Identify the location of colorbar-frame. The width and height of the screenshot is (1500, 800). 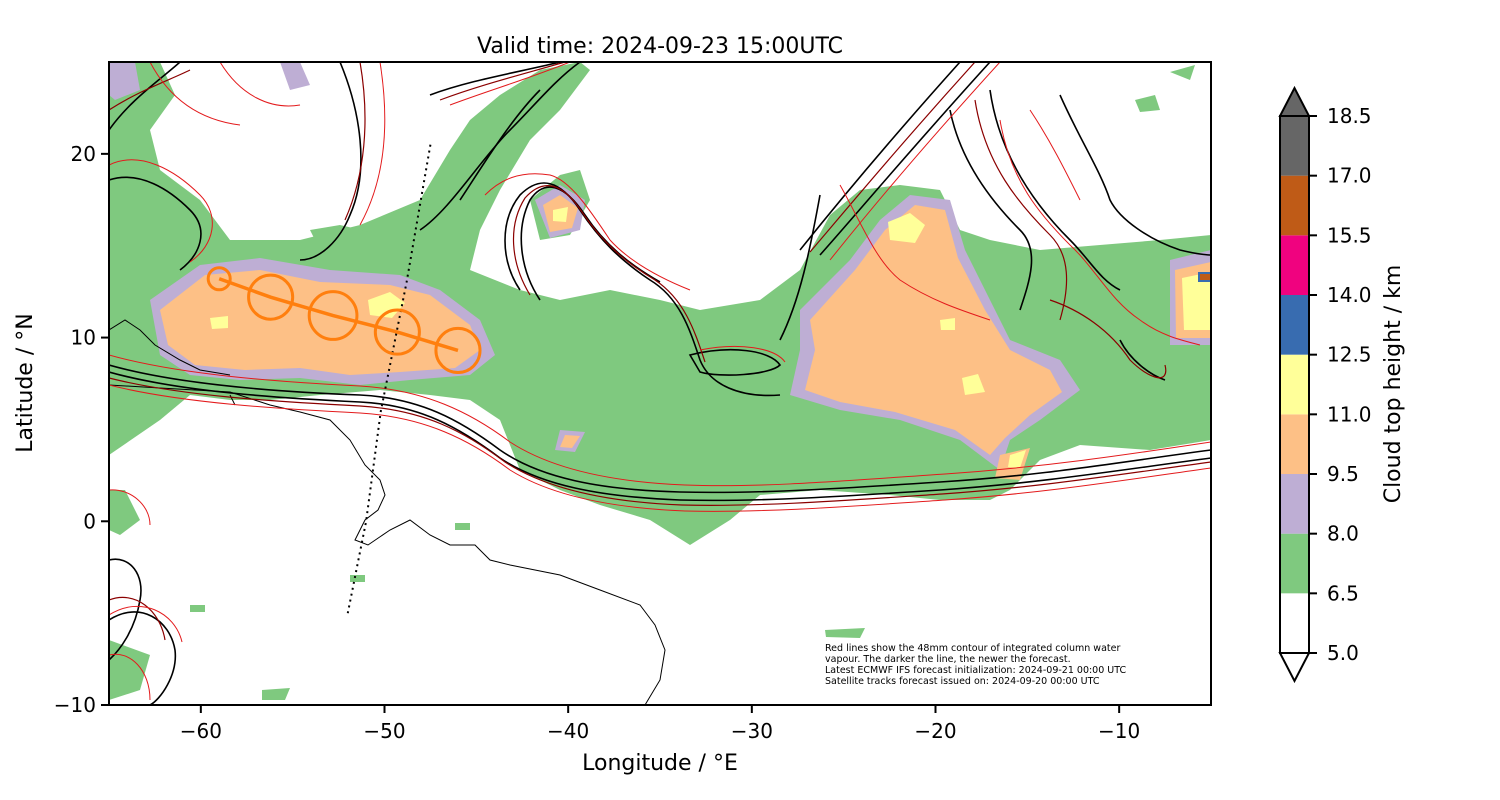
(1294, 384).